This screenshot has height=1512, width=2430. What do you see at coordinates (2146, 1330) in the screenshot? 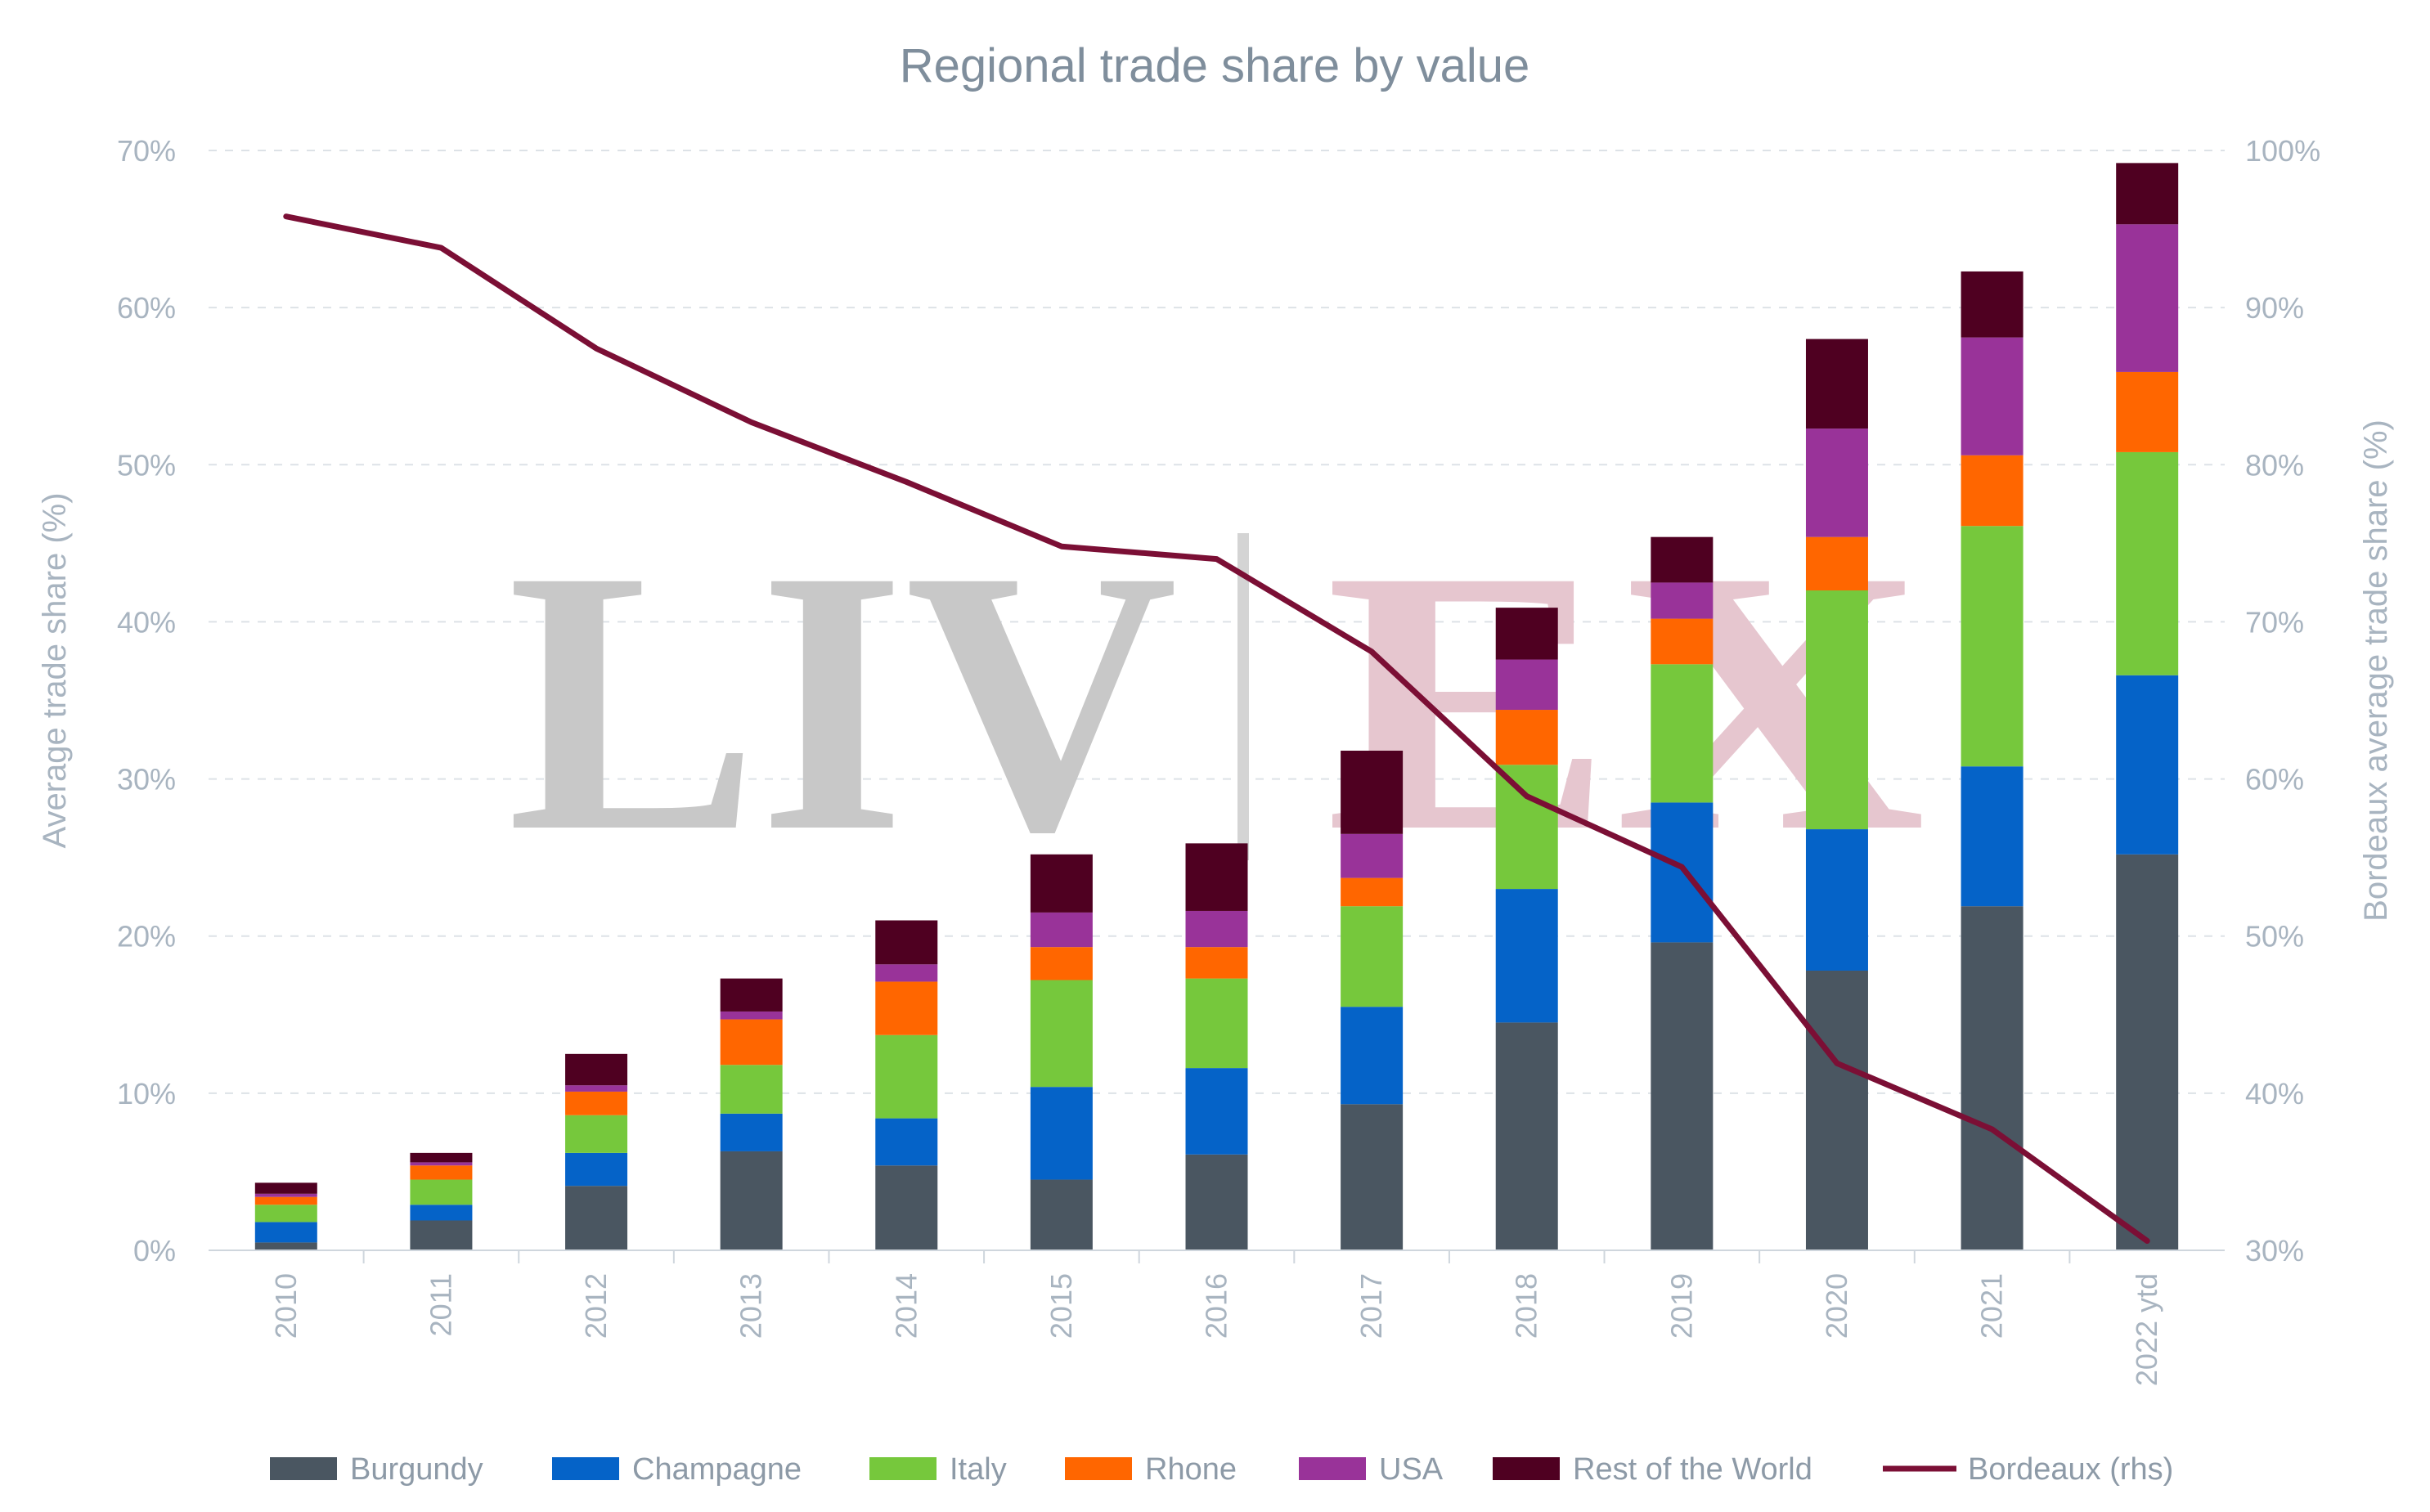
I see `x-tick-label: 2022 ytd` at bounding box center [2146, 1330].